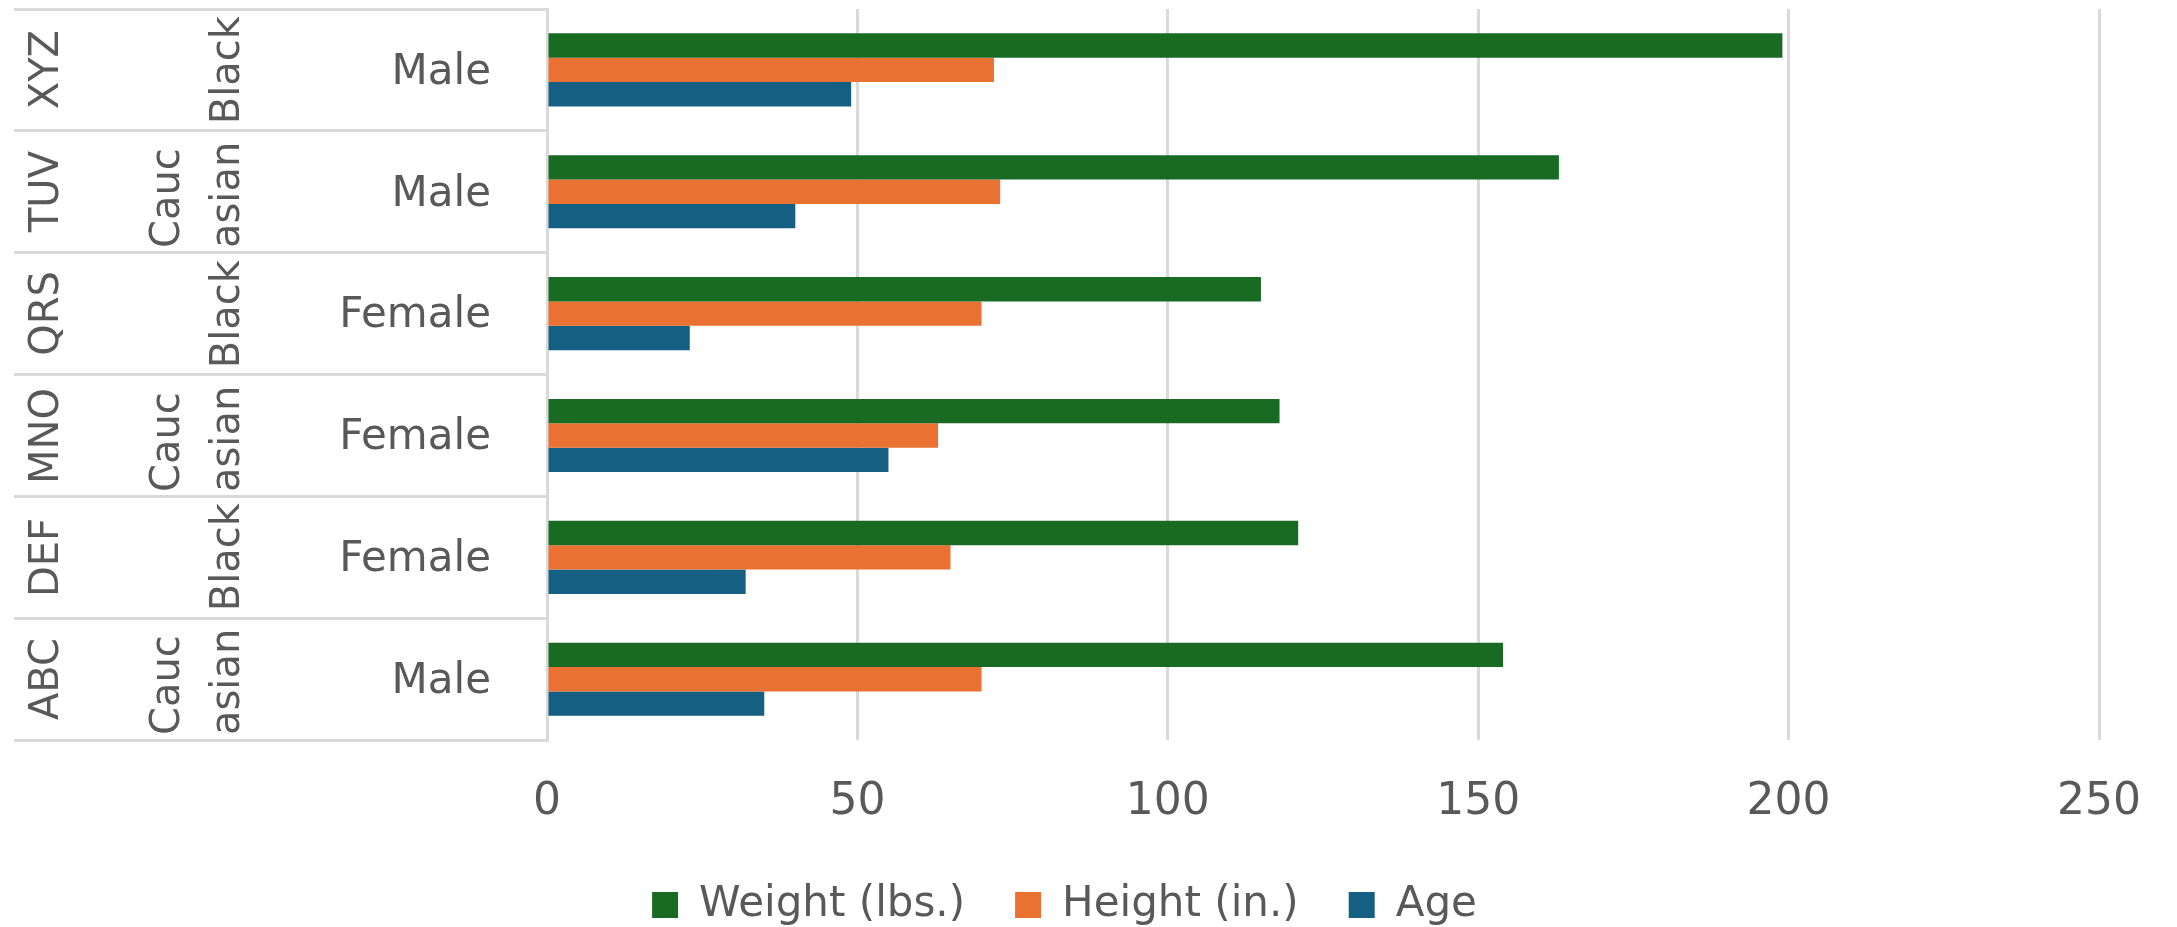 This screenshot has height=927, width=2177. I want to click on category-label: MNO, so click(44, 435).